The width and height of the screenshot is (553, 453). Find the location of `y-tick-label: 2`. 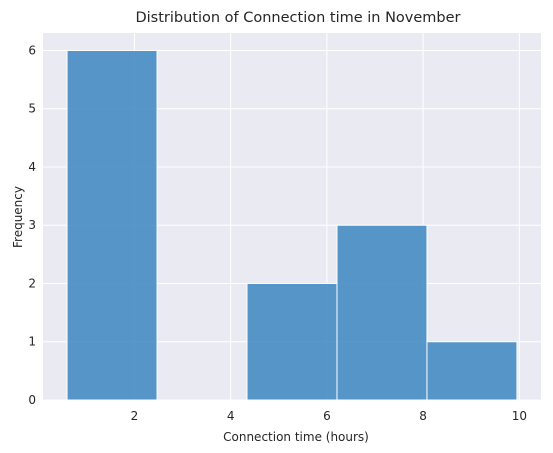

y-tick-label: 2 is located at coordinates (32, 283).